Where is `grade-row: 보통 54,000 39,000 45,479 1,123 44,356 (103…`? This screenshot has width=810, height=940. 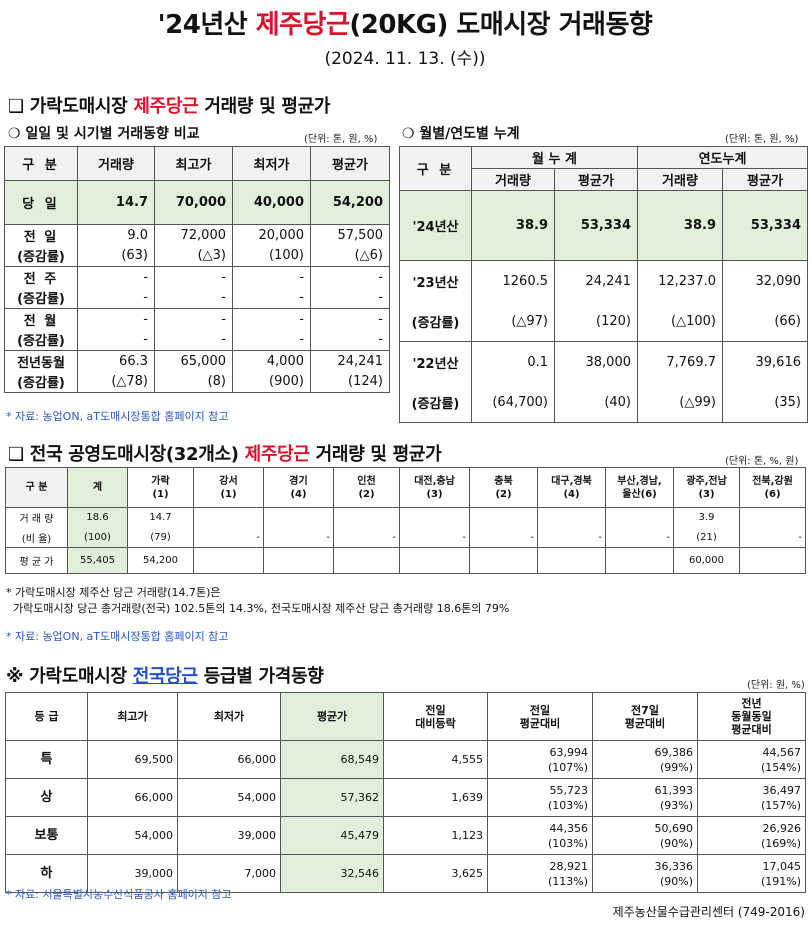 grade-row: 보통 54,000 39,000 45,479 1,123 44,356 (103… is located at coordinates (405, 835).